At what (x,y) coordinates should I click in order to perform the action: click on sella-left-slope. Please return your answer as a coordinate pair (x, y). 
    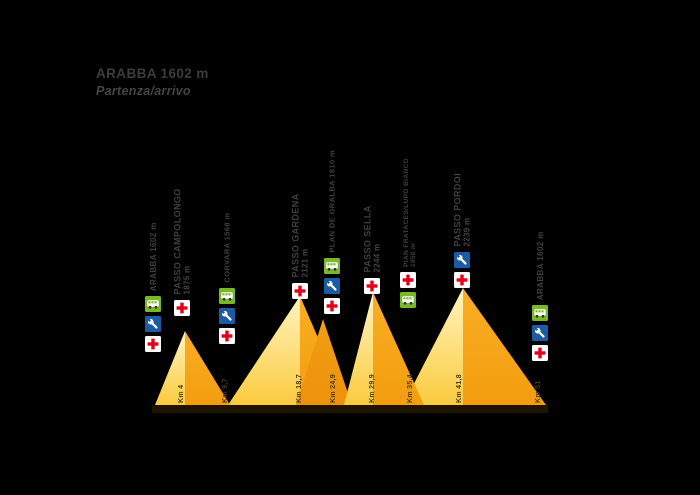
    Looking at the image, I should click on (358, 348).